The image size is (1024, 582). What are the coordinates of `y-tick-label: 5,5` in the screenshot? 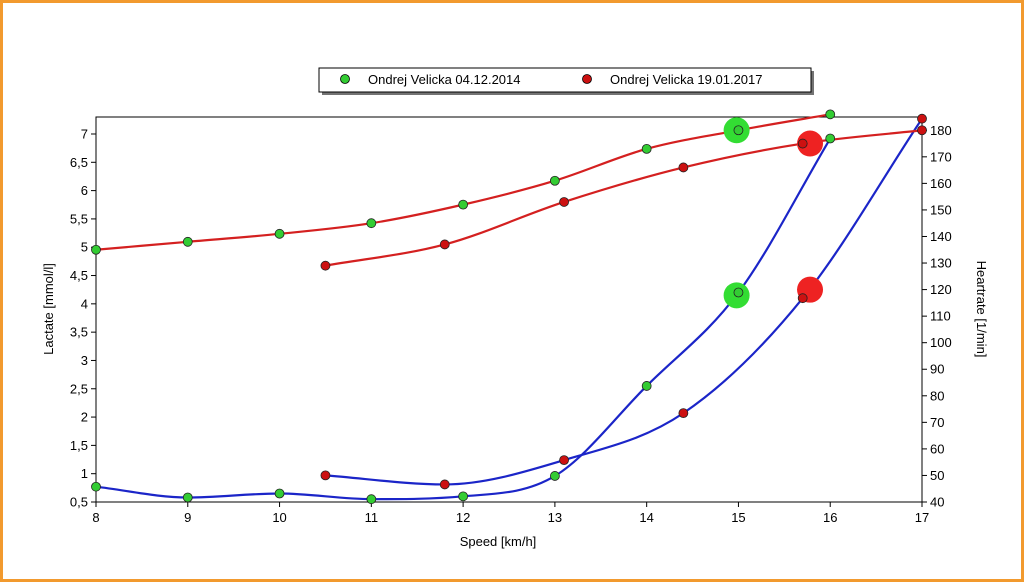 It's located at (79, 218).